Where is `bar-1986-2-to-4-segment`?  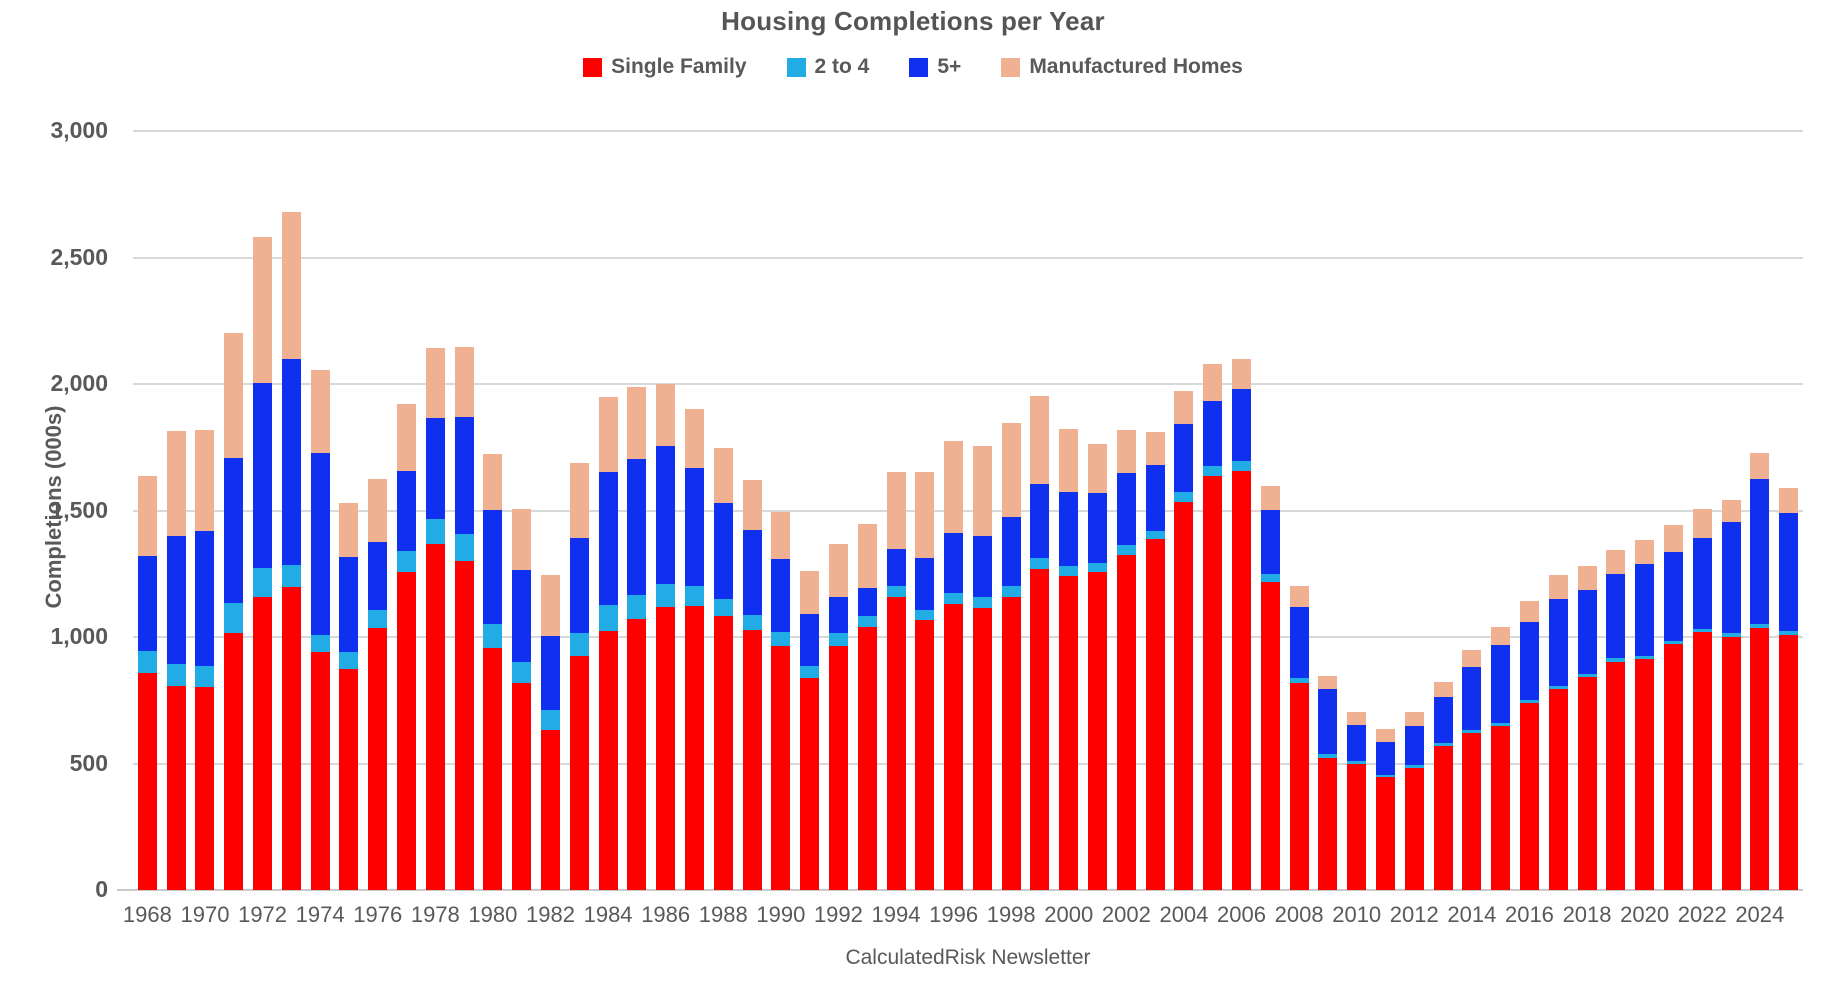
bar-1986-2-to-4-segment is located at coordinates (666, 595).